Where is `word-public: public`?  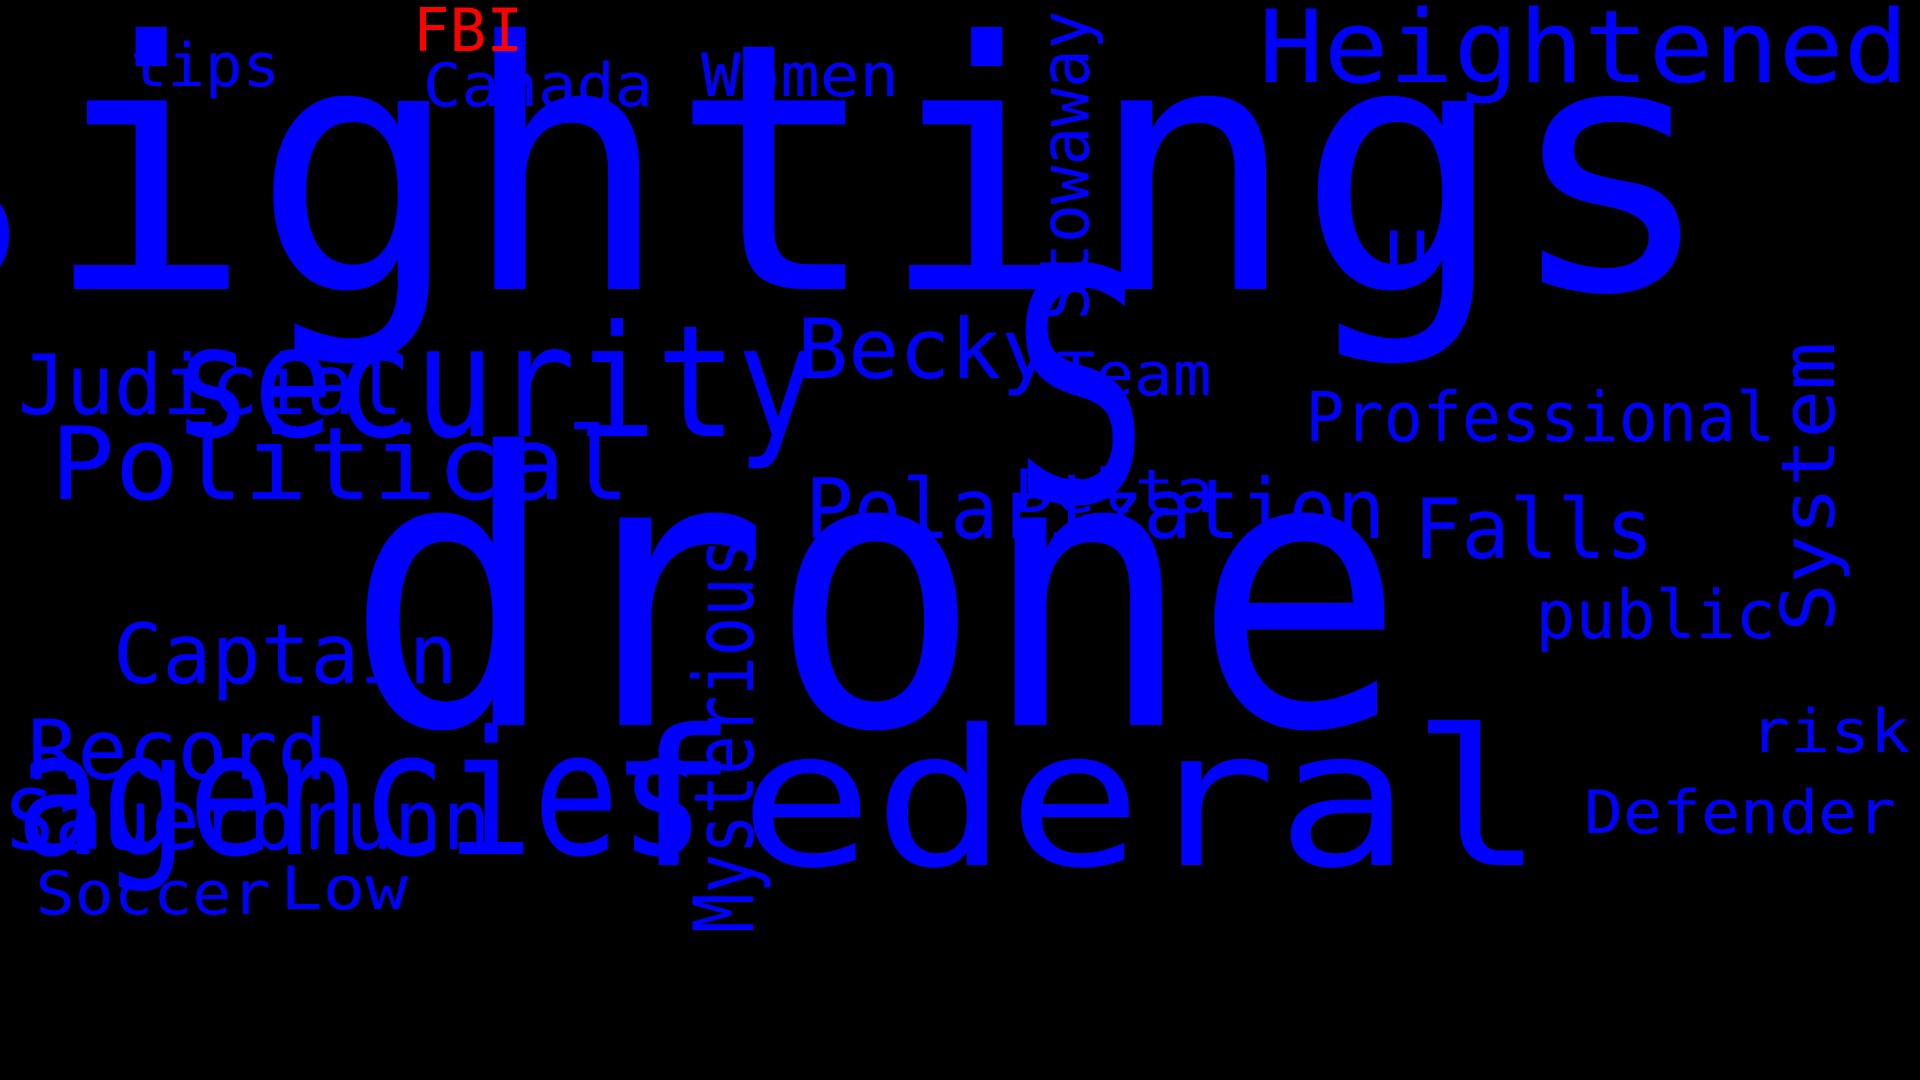
word-public: public is located at coordinates (1655, 614).